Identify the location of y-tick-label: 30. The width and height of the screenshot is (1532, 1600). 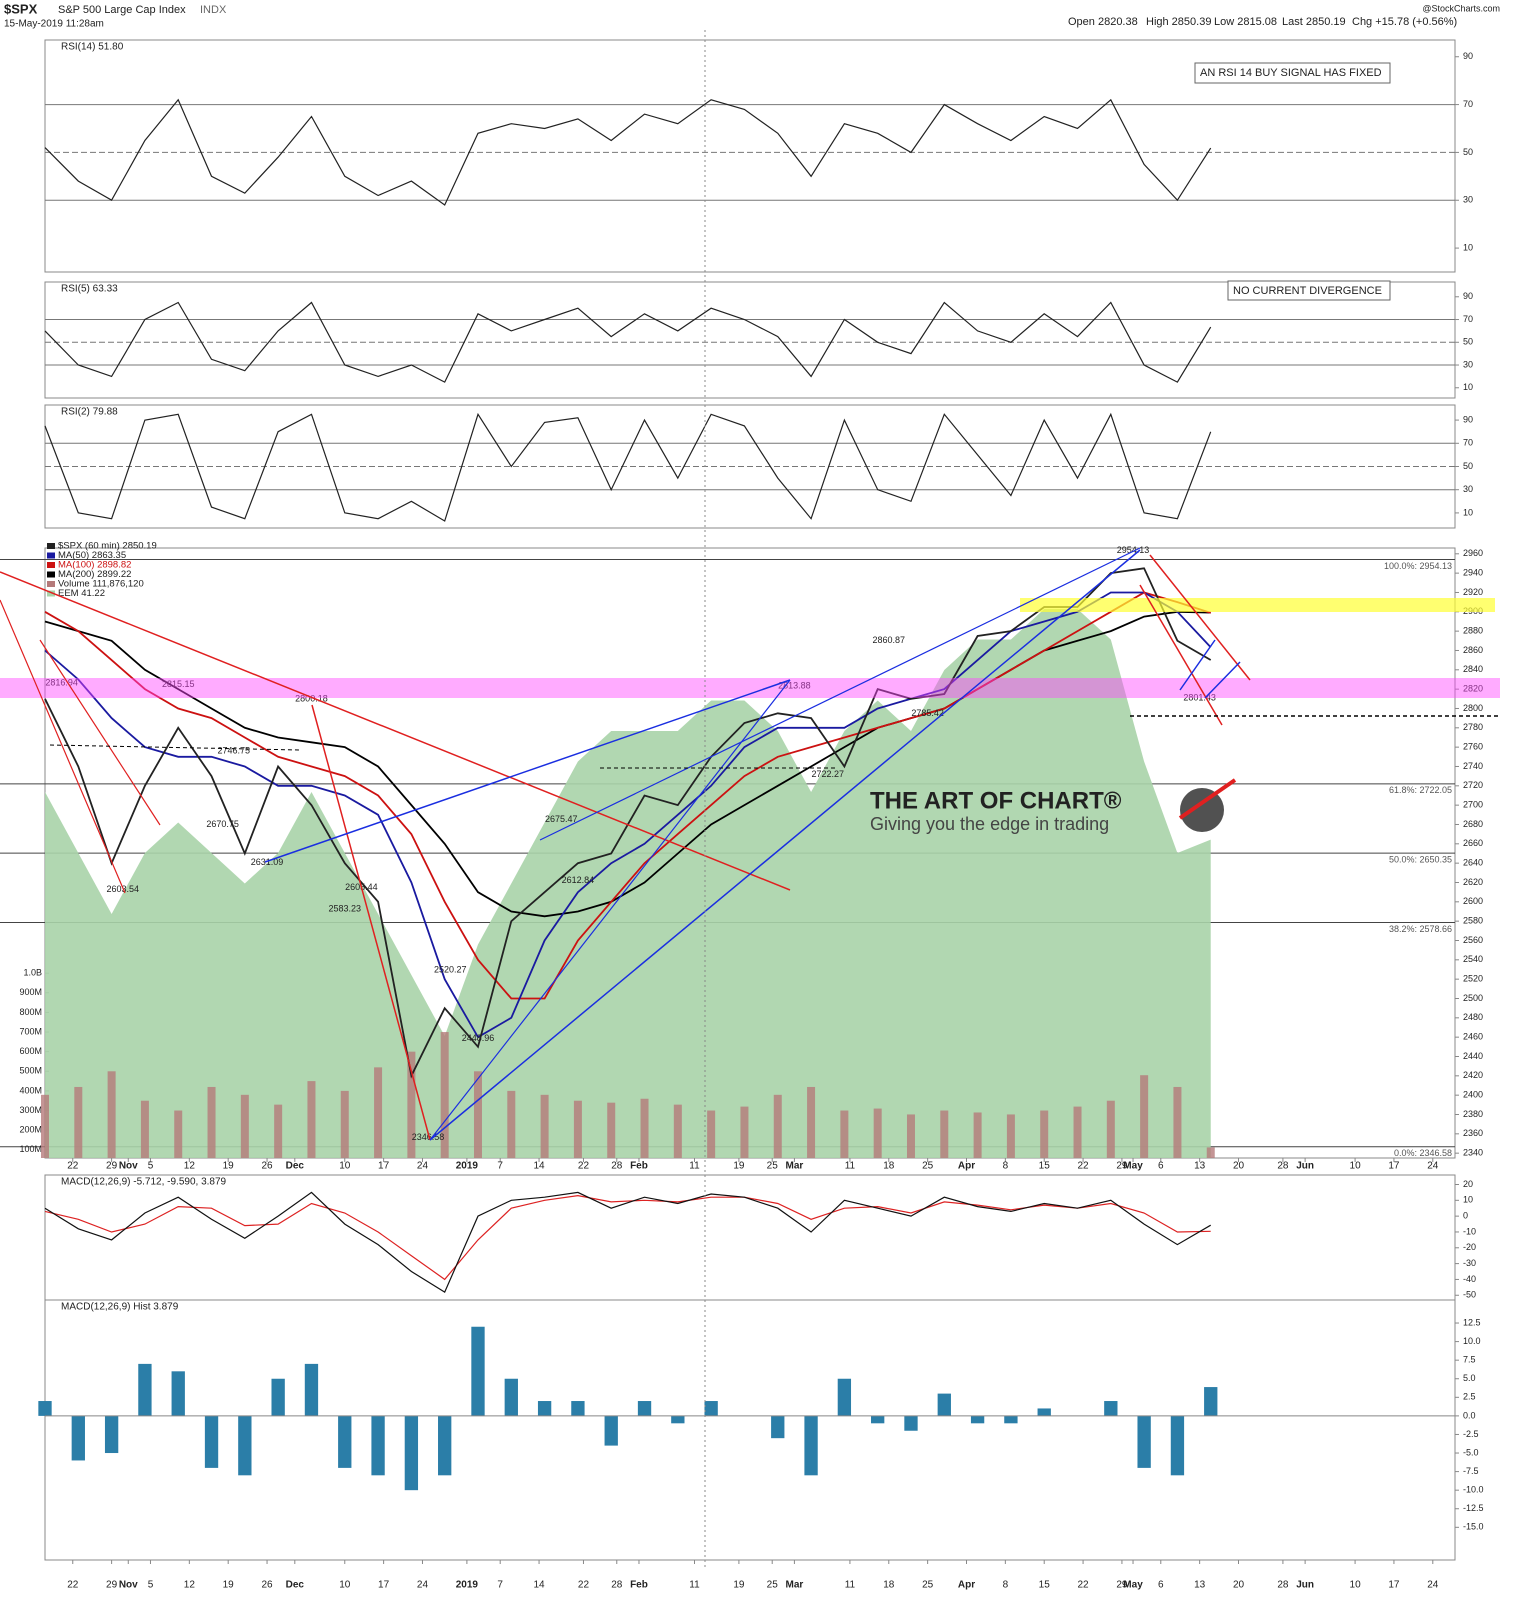
(1468, 489).